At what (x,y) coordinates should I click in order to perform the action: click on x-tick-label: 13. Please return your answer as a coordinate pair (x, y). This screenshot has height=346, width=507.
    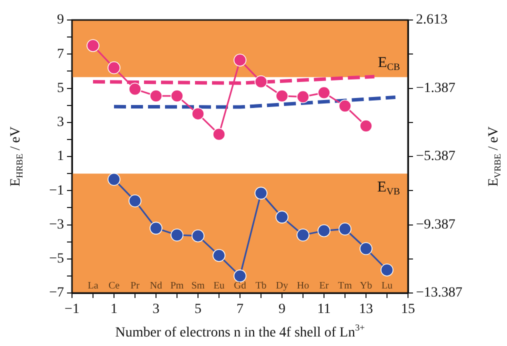
    Looking at the image, I should click on (366, 310).